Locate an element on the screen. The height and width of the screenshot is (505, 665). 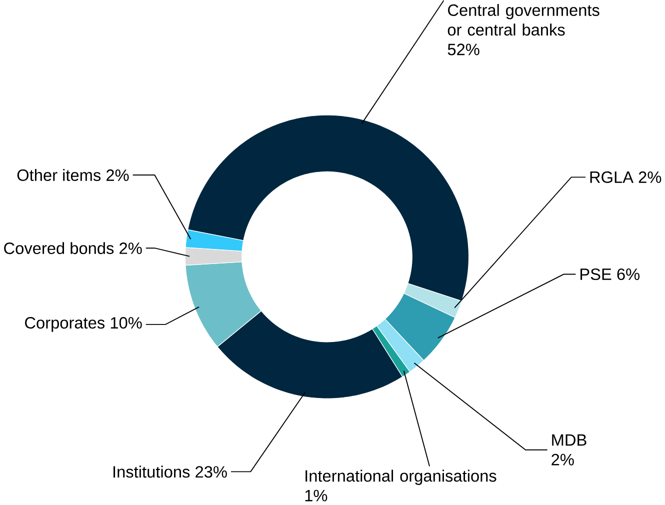
data-label: 1% is located at coordinates (316, 496).